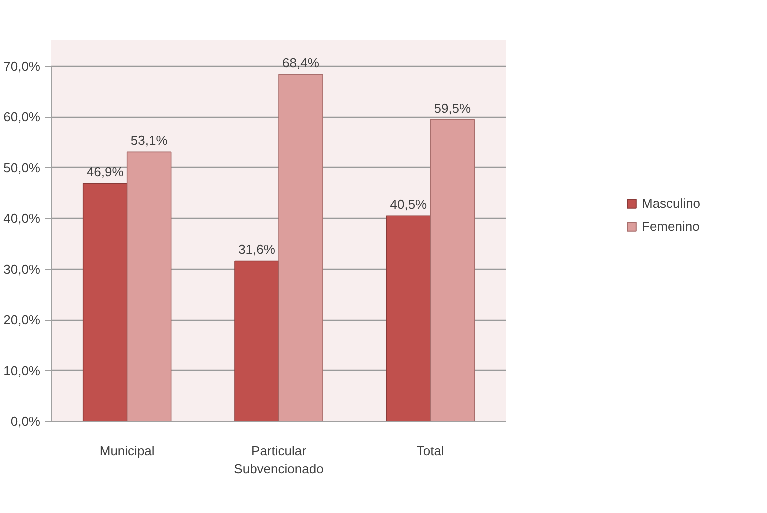  I want to click on y-tick-label: 30,0%, so click(22, 269).